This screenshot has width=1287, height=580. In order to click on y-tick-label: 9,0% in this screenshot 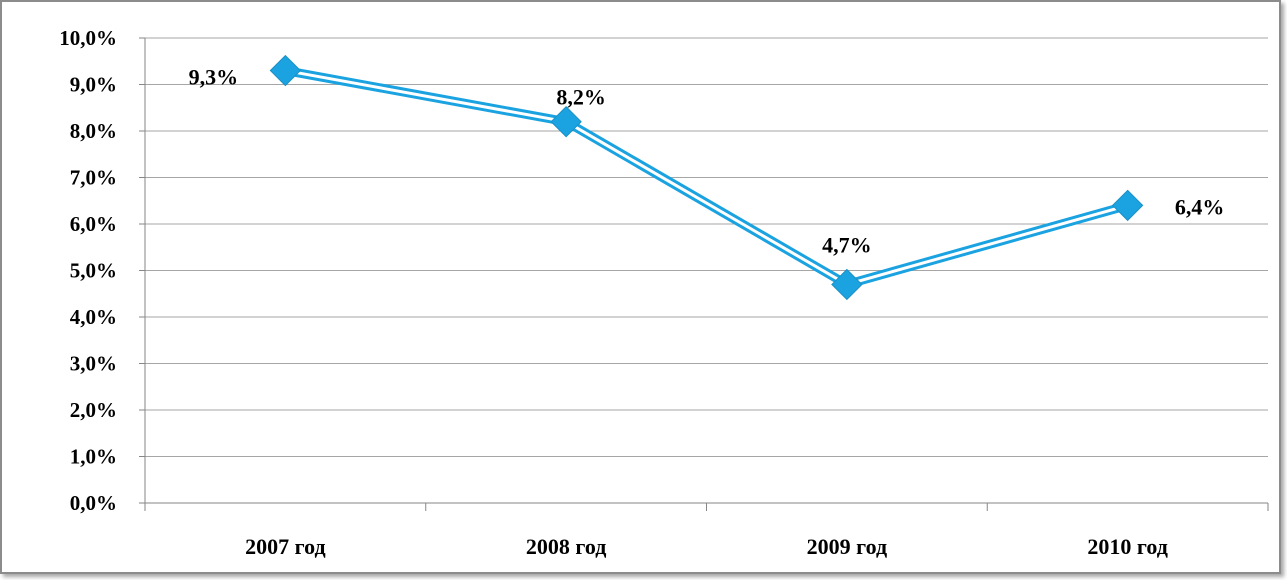, I will do `click(93, 85)`.